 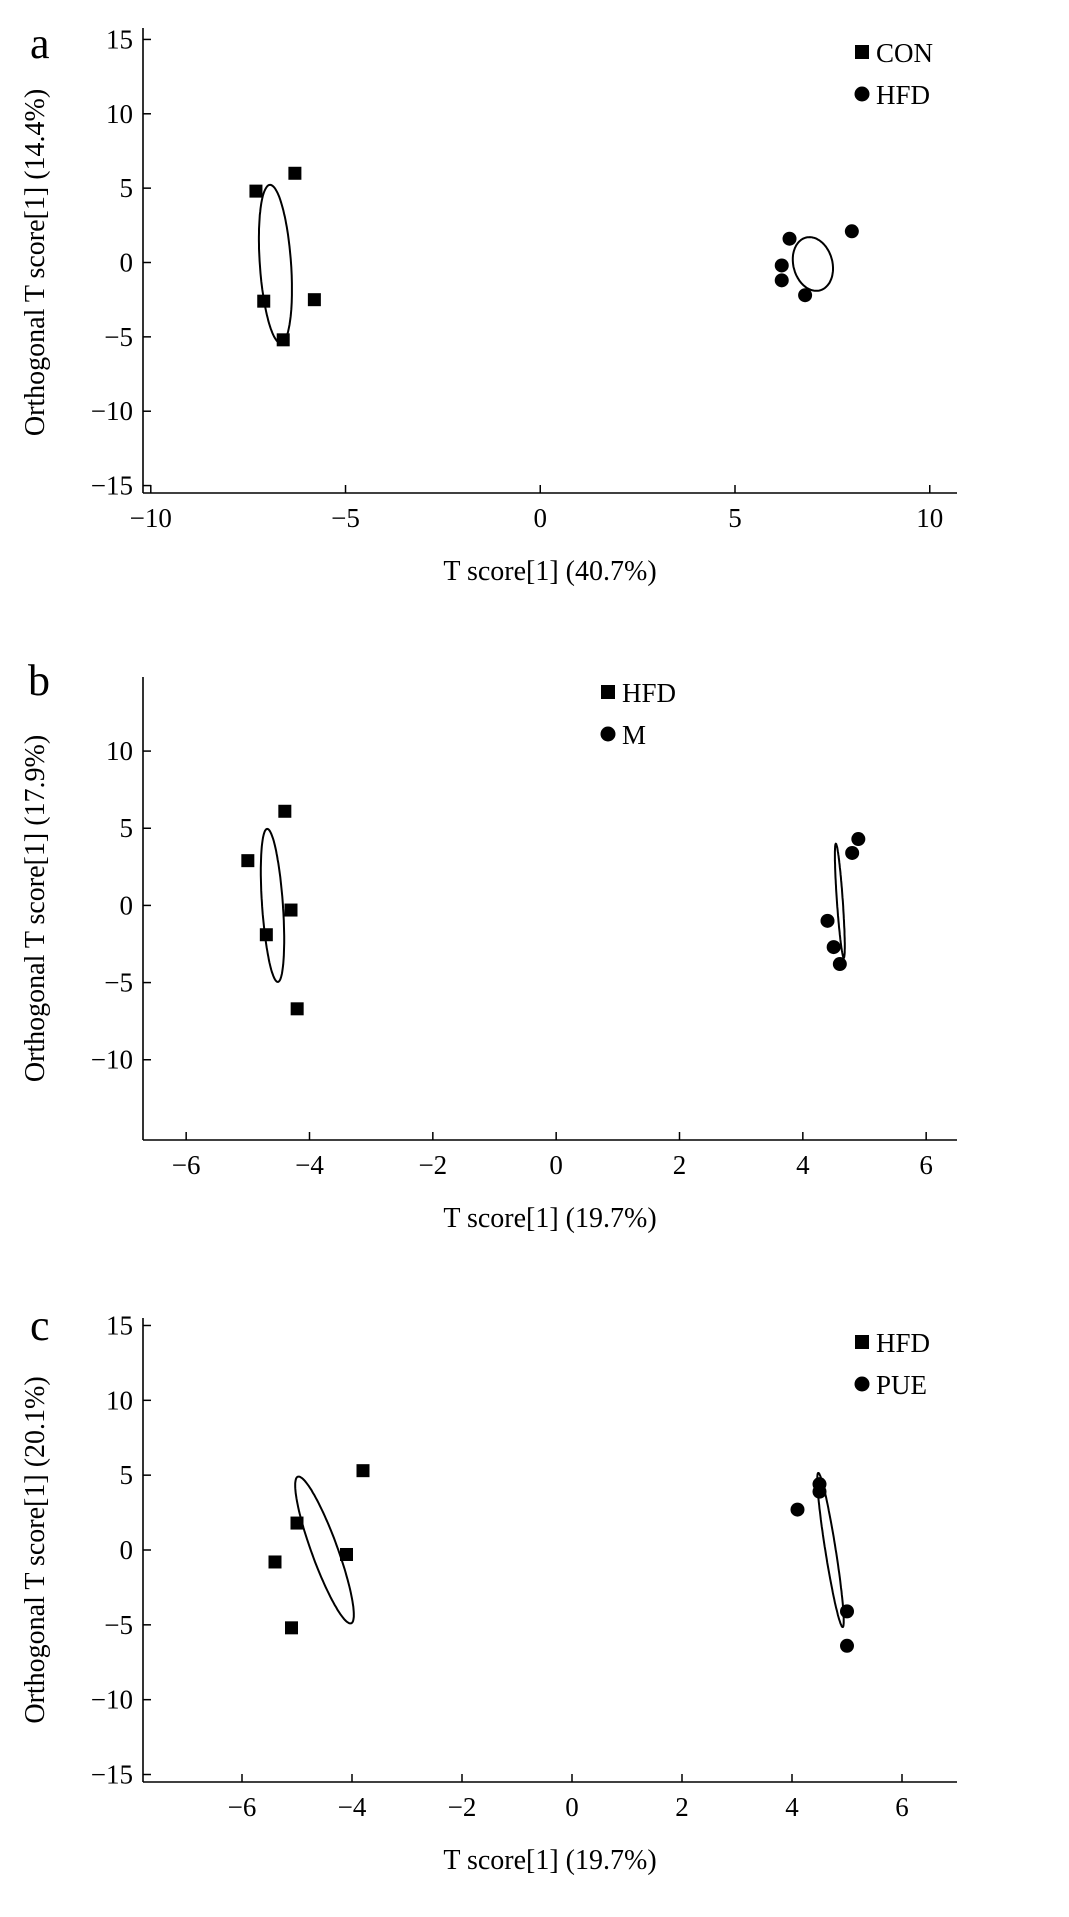 I want to click on confidence-ellipse-pue, so click(x=830, y=1550).